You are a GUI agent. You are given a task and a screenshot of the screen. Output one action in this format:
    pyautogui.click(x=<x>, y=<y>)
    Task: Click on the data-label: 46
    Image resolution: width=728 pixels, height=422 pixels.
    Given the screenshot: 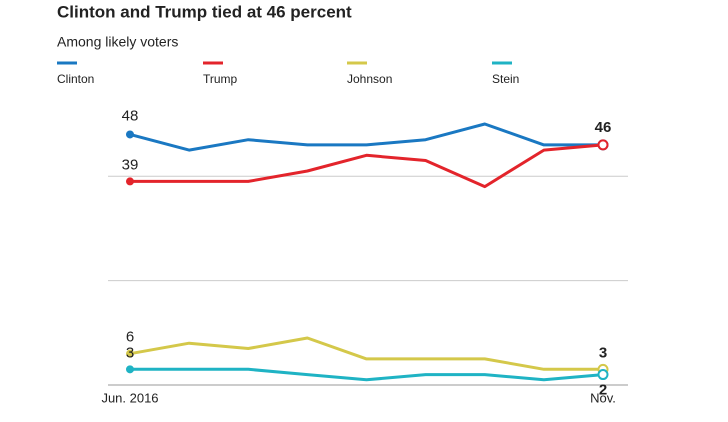 What is the action you would take?
    pyautogui.click(x=603, y=127)
    